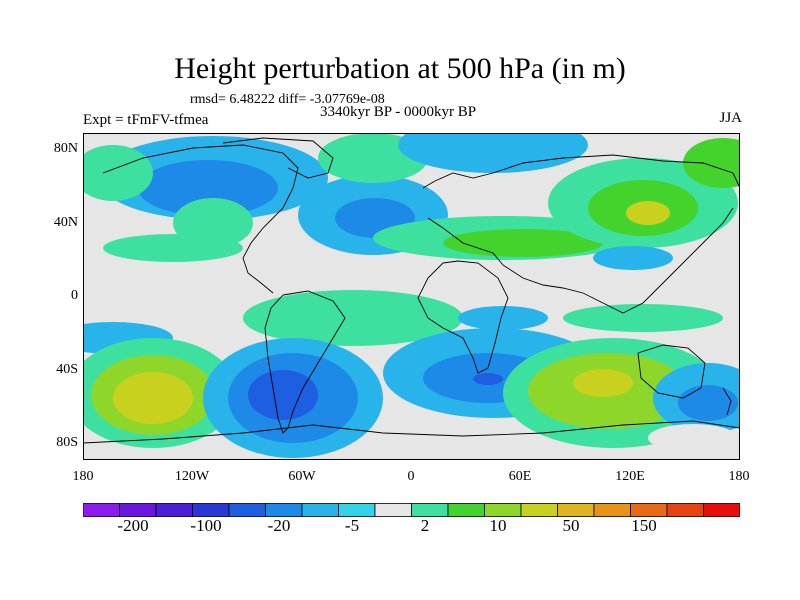 This screenshot has height=600, width=800. I want to click on lat-tick-40n: 40N, so click(65, 222).